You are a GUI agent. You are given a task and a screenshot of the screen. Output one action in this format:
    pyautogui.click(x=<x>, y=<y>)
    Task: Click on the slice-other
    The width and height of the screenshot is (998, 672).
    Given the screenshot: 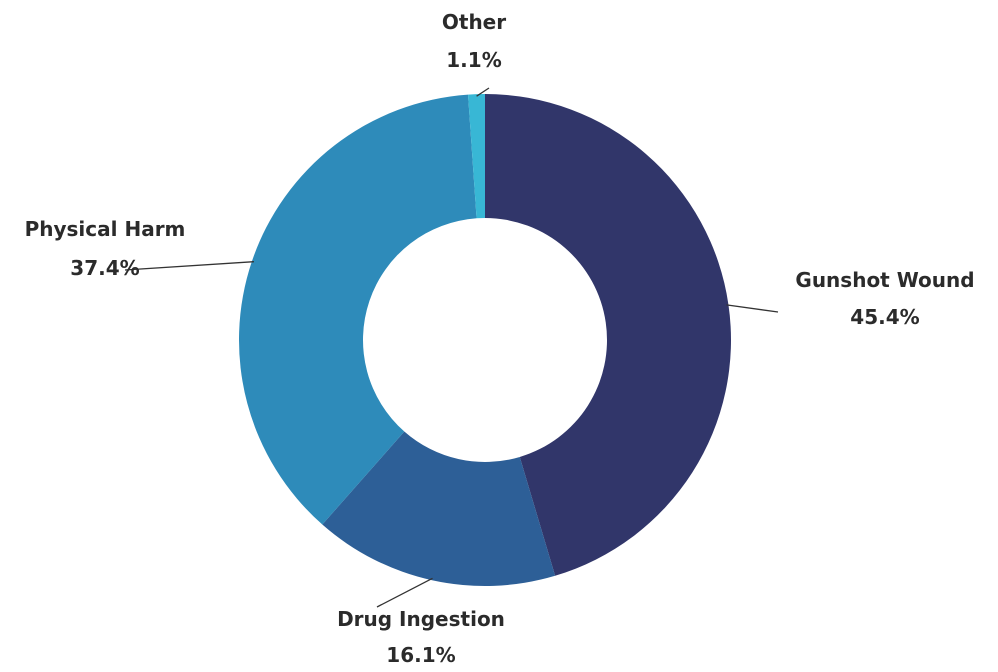 What is the action you would take?
    pyautogui.click(x=476, y=156)
    